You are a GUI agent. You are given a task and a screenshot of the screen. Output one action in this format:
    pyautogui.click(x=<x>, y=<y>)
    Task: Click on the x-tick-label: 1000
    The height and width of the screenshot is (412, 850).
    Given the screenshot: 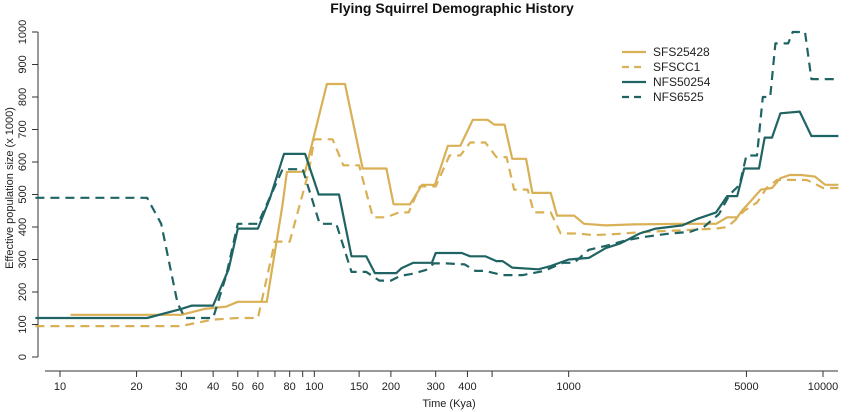 What is the action you would take?
    pyautogui.click(x=568, y=387)
    